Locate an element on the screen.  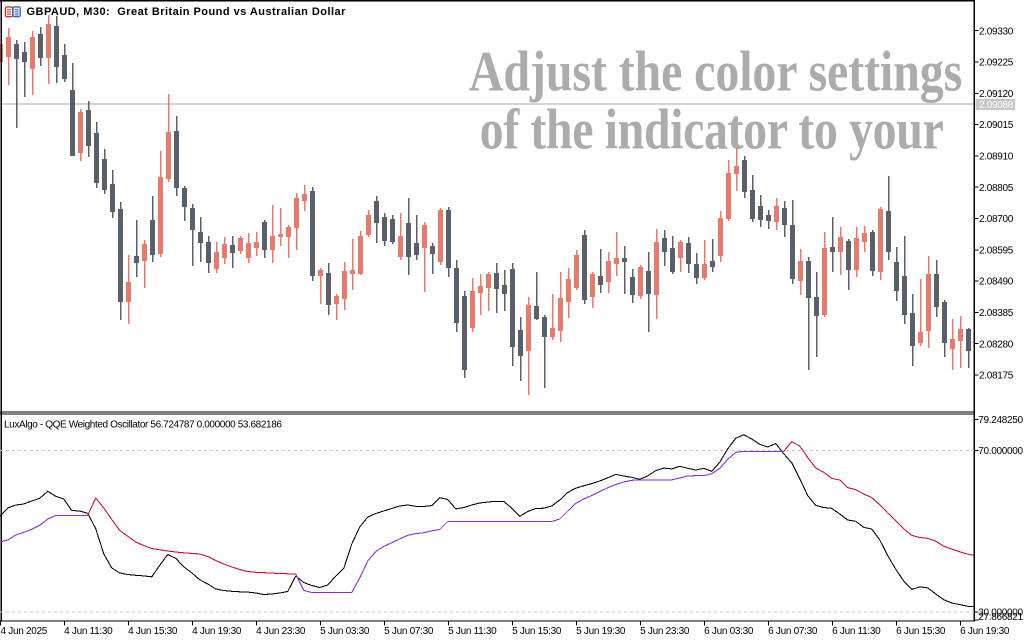
svg-text: 5 Jun 11:30 is located at coordinates (472, 631).